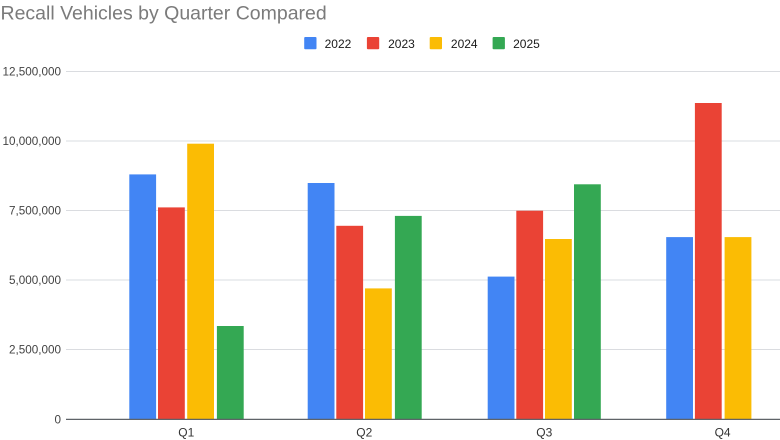 This screenshot has width=780, height=440. I want to click on svg-text: 2022, so click(338, 44).